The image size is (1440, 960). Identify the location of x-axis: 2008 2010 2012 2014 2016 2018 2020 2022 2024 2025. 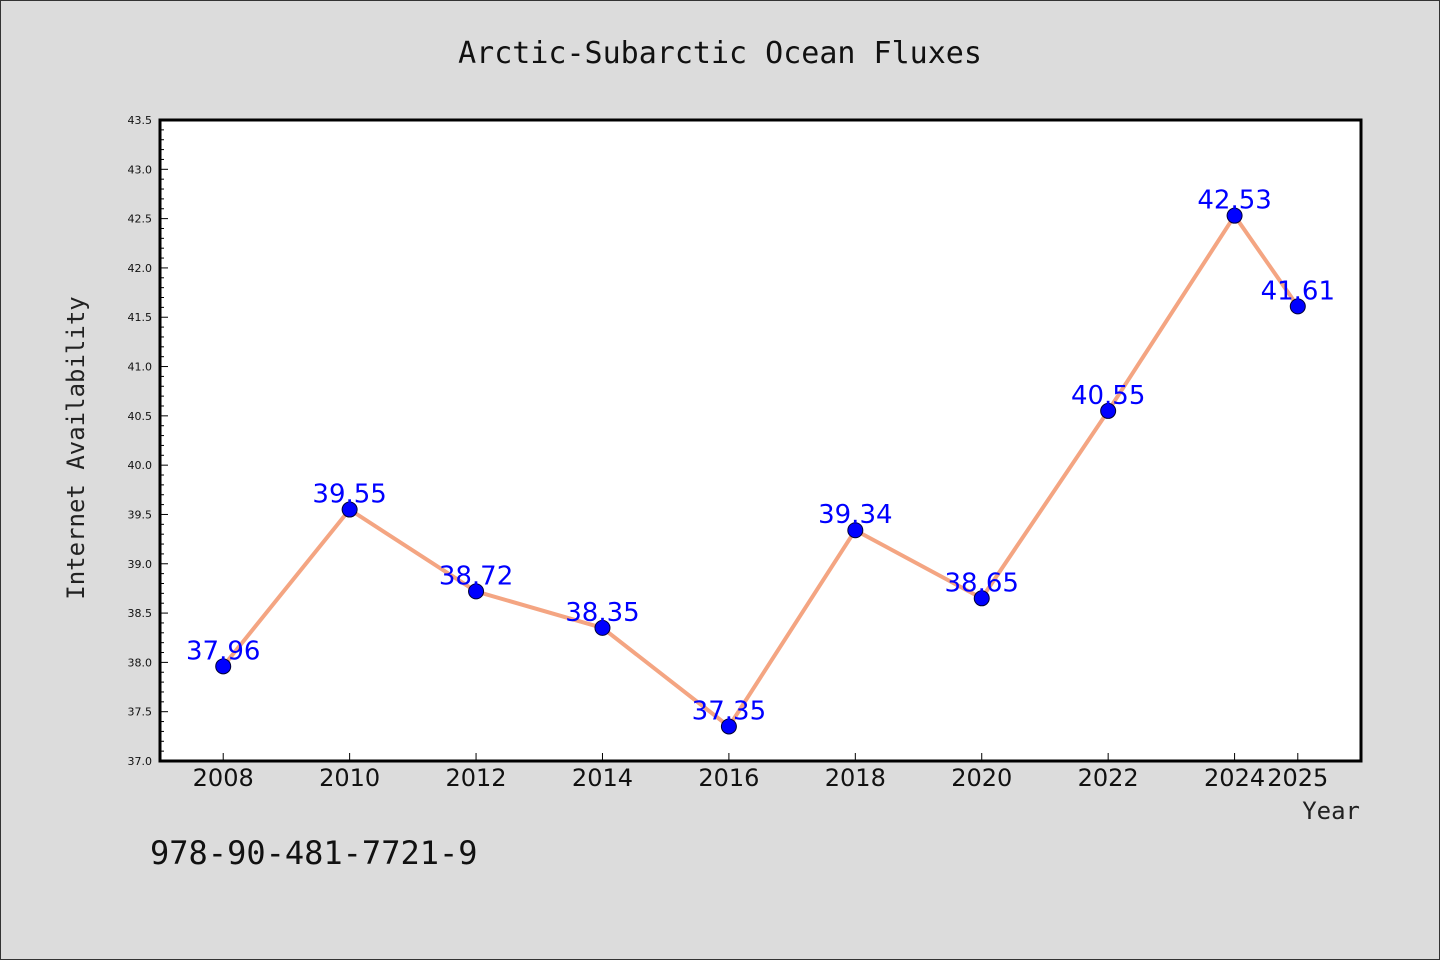
(760, 772).